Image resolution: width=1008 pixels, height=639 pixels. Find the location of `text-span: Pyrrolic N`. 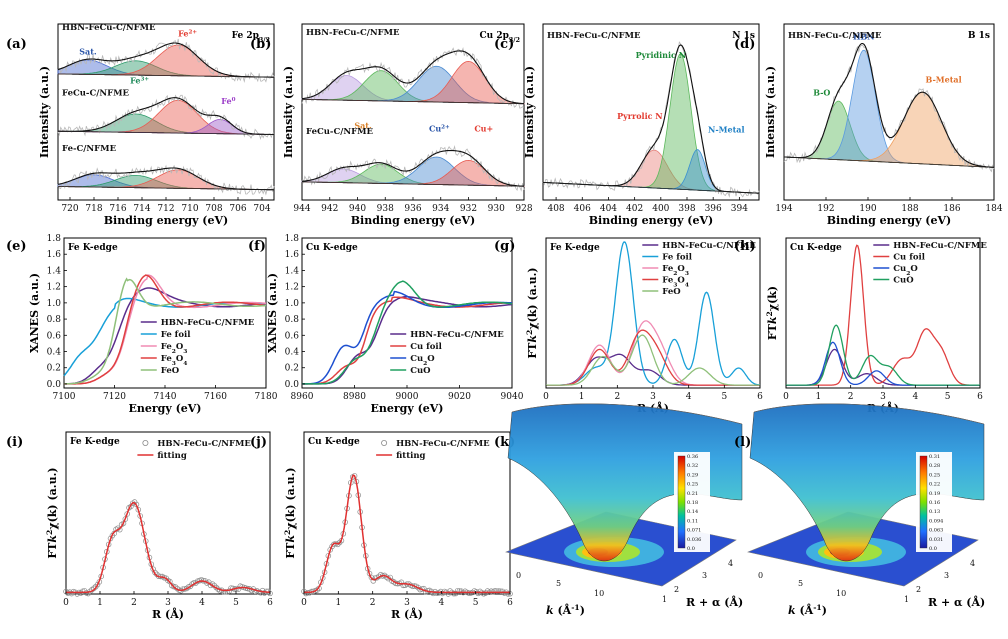

text-span: Pyrrolic N is located at coordinates (639, 116).